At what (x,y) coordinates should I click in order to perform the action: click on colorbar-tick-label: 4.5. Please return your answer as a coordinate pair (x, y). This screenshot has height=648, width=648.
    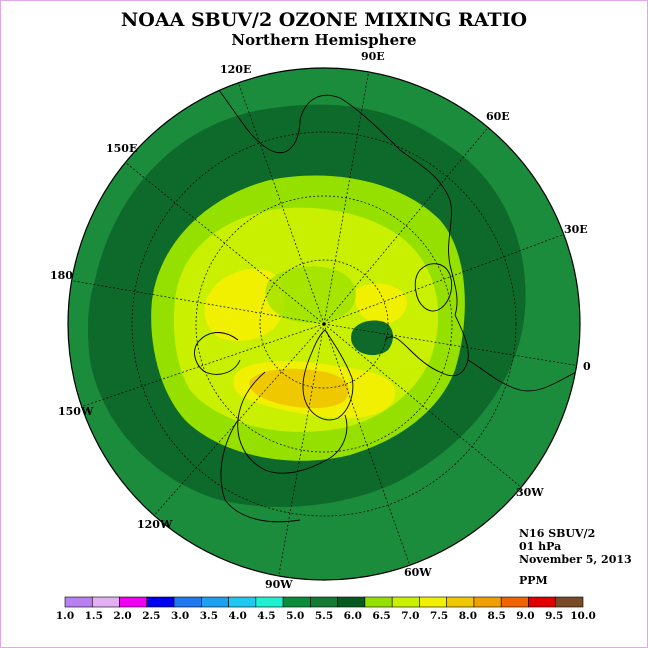
    Looking at the image, I should click on (266, 616).